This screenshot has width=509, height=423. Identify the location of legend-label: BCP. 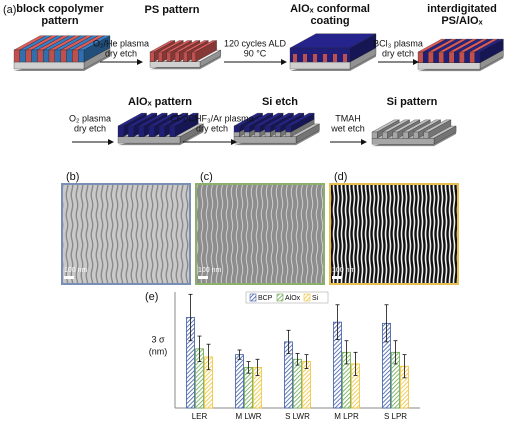
(265, 298).